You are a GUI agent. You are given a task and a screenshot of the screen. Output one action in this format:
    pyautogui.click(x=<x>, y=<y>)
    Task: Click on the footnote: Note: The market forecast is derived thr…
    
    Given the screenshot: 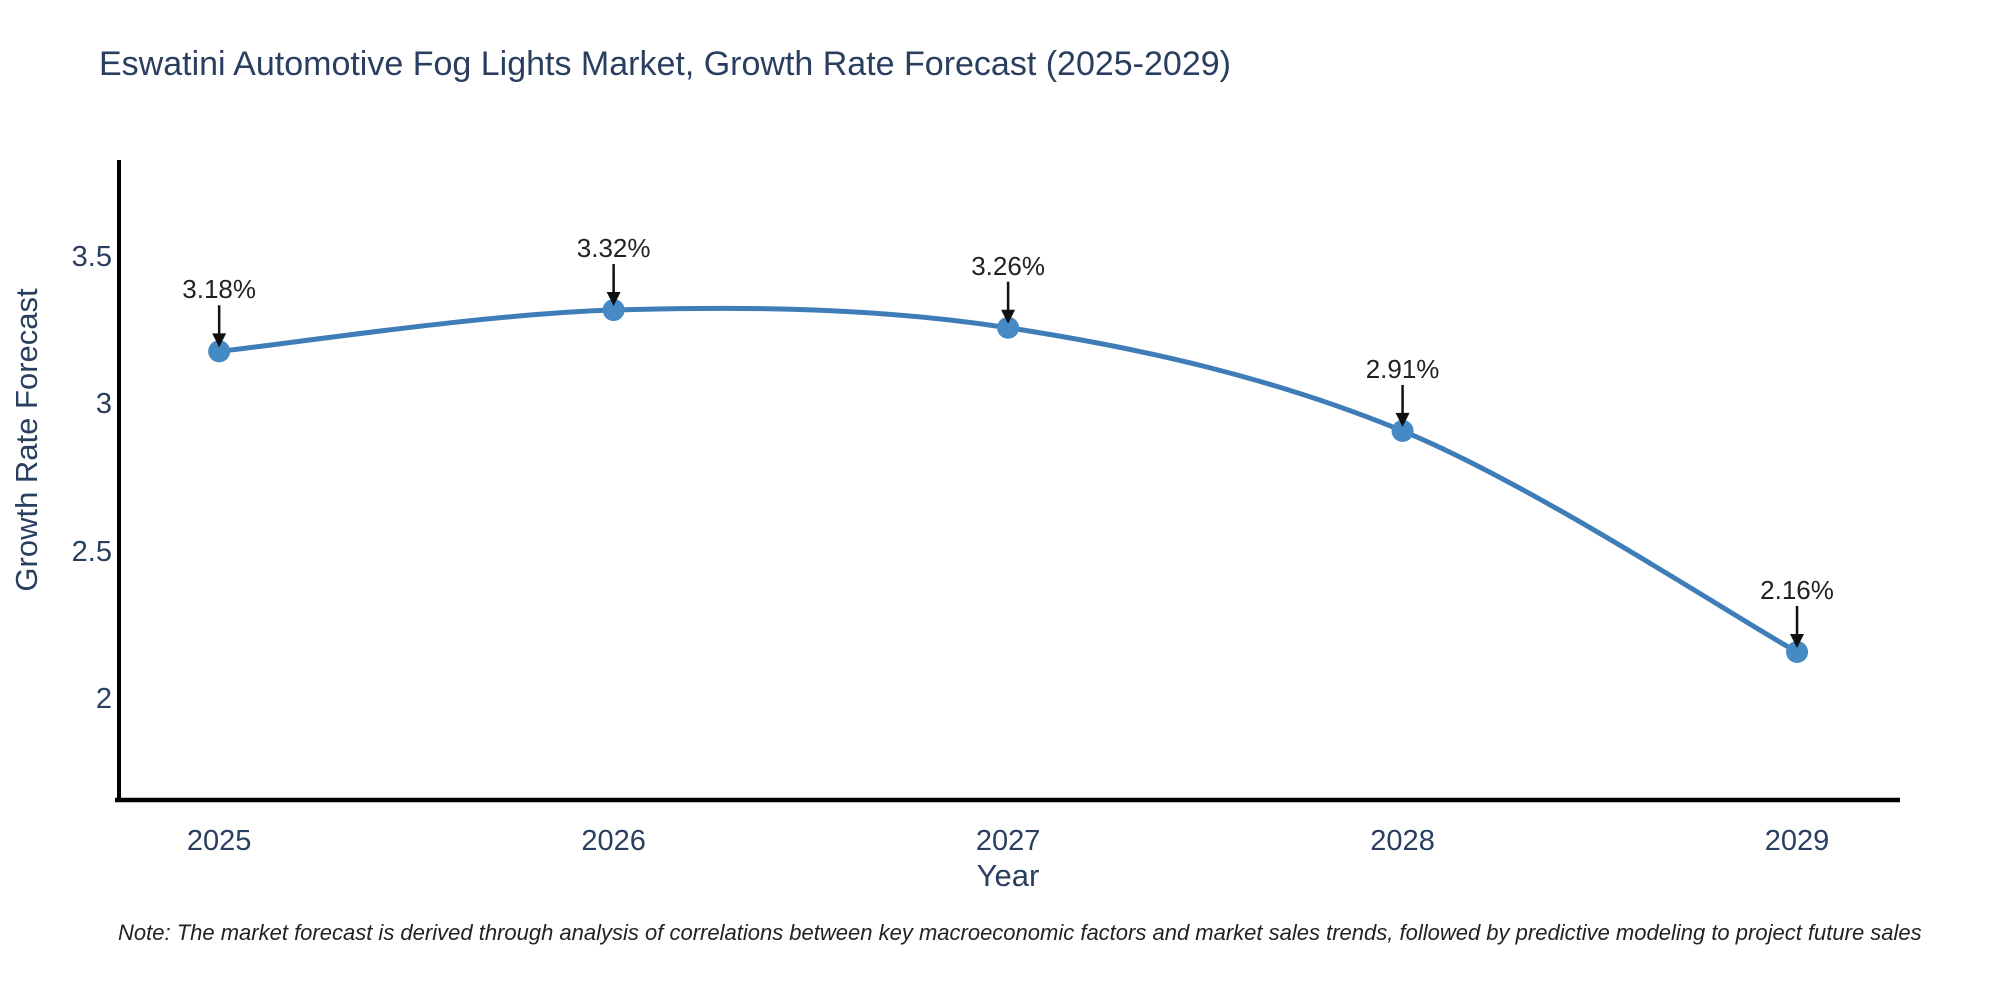 What is the action you would take?
    pyautogui.click(x=1020, y=932)
    